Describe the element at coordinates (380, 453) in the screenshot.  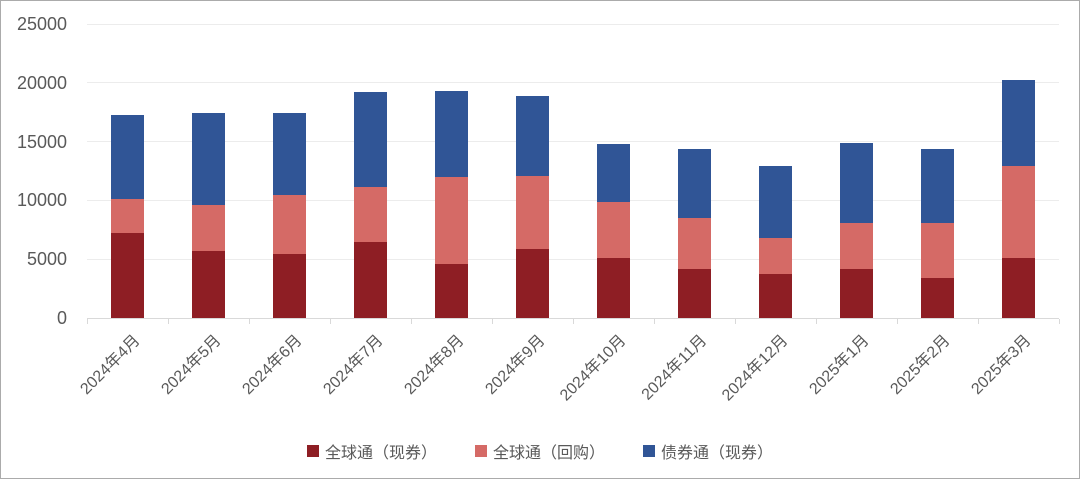
I see `legend-label: 全球通（现券）` at that location.